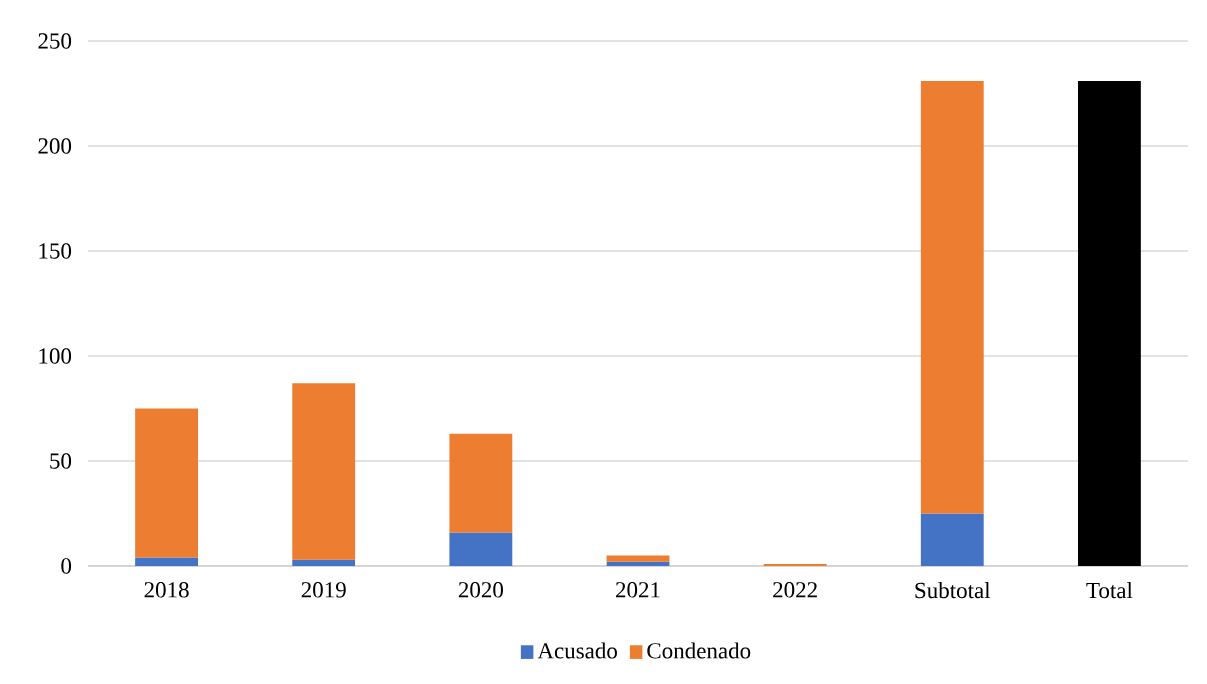 The image size is (1207, 684). Describe the element at coordinates (480, 590) in the screenshot. I see `x-tick-label: 2020` at that location.